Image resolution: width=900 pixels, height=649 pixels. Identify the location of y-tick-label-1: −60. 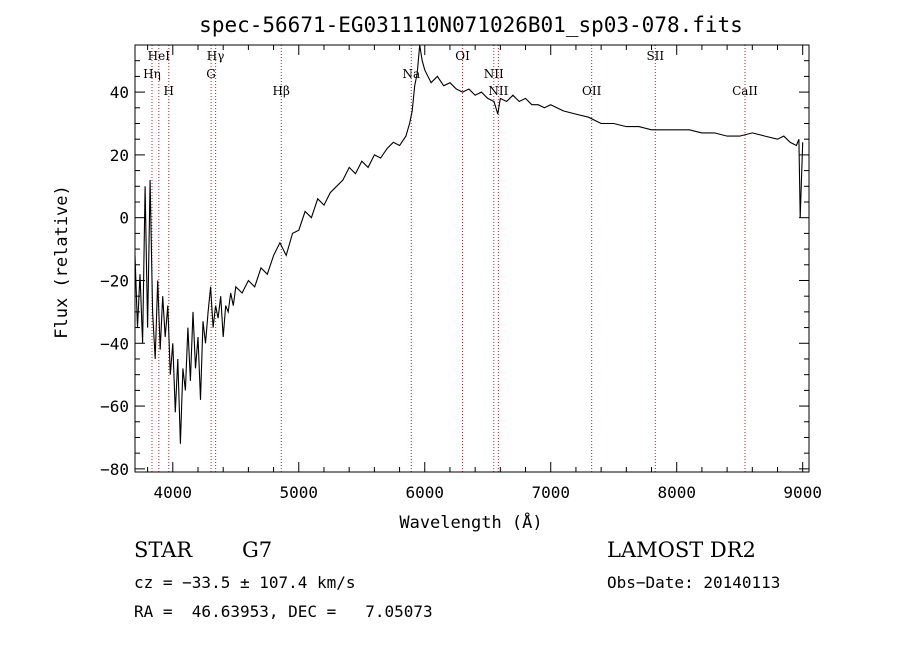
(114, 406).